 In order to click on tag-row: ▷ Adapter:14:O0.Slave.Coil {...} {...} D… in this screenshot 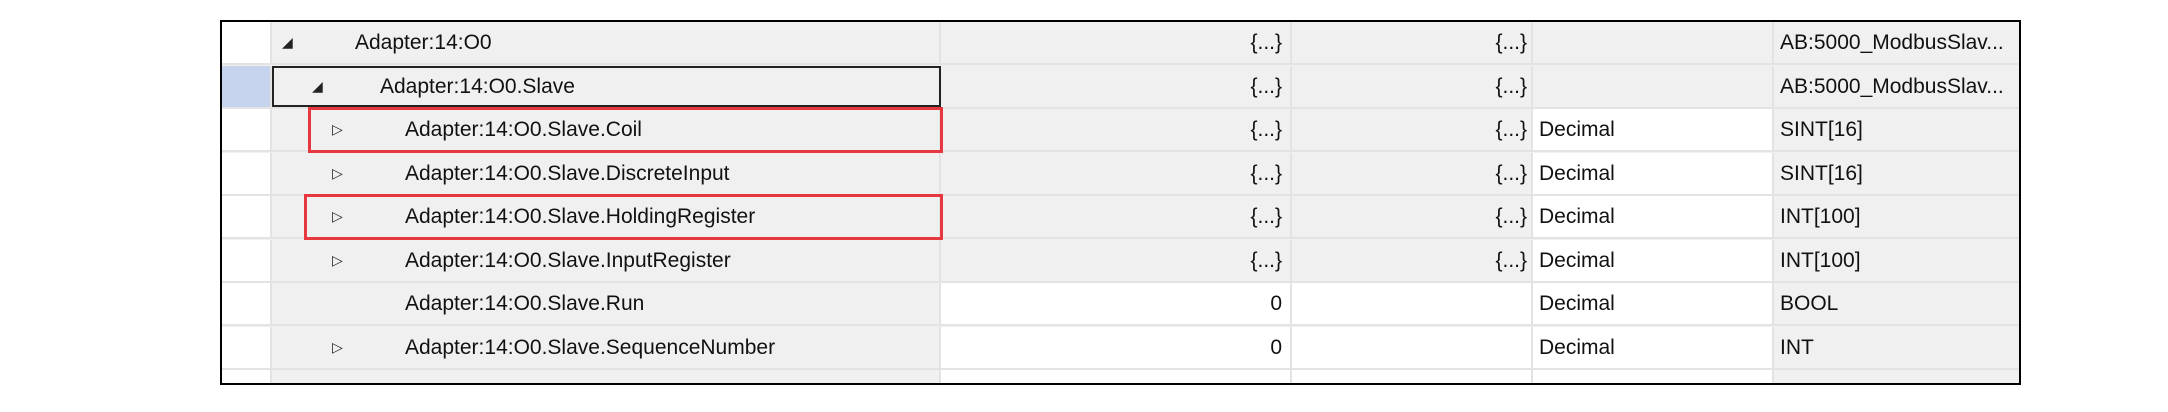, I will do `click(1120, 130)`.